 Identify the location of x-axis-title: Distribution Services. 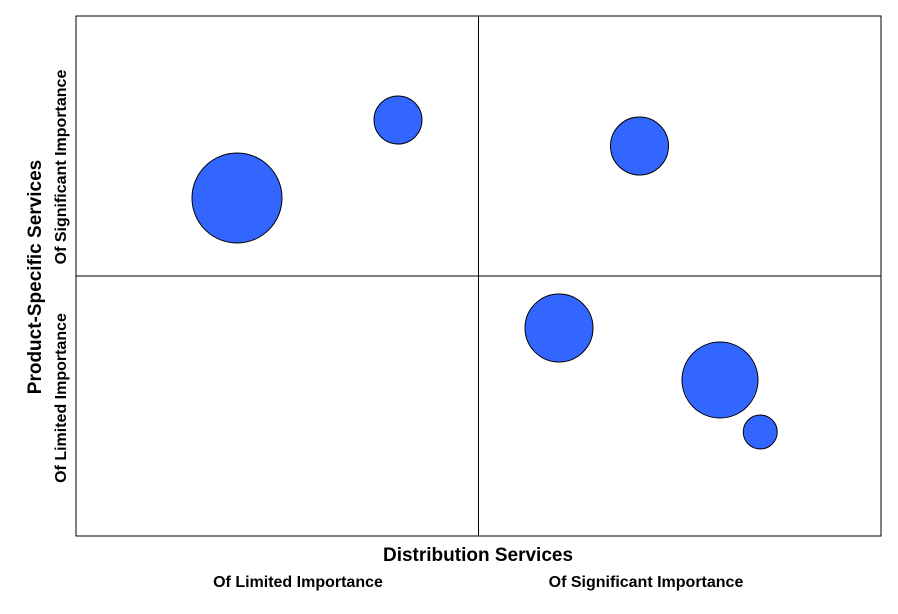
(478, 555).